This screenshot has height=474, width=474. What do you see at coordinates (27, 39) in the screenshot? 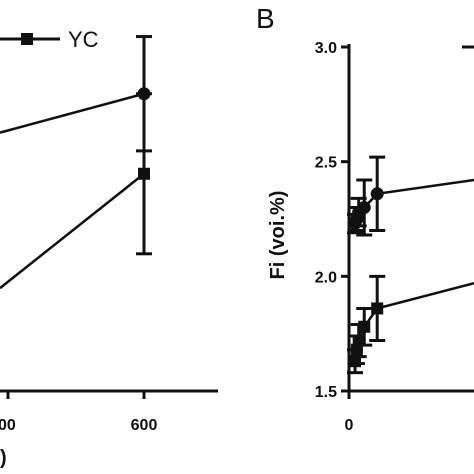
I see `legend-marker-yc` at bounding box center [27, 39].